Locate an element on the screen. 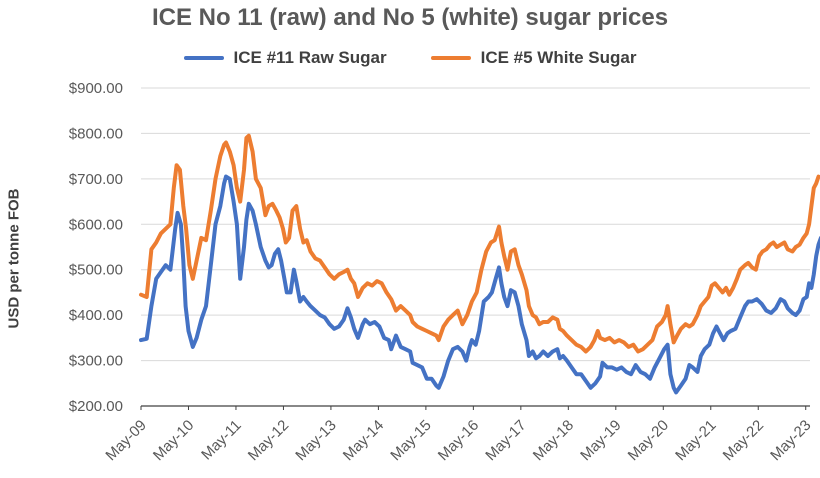 This screenshot has width=820, height=478. legend-swatch-white is located at coordinates (450, 58).